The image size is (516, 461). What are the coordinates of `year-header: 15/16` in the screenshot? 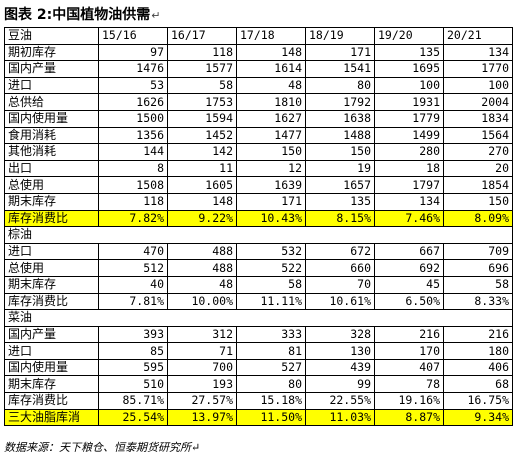 It's located at (133, 36).